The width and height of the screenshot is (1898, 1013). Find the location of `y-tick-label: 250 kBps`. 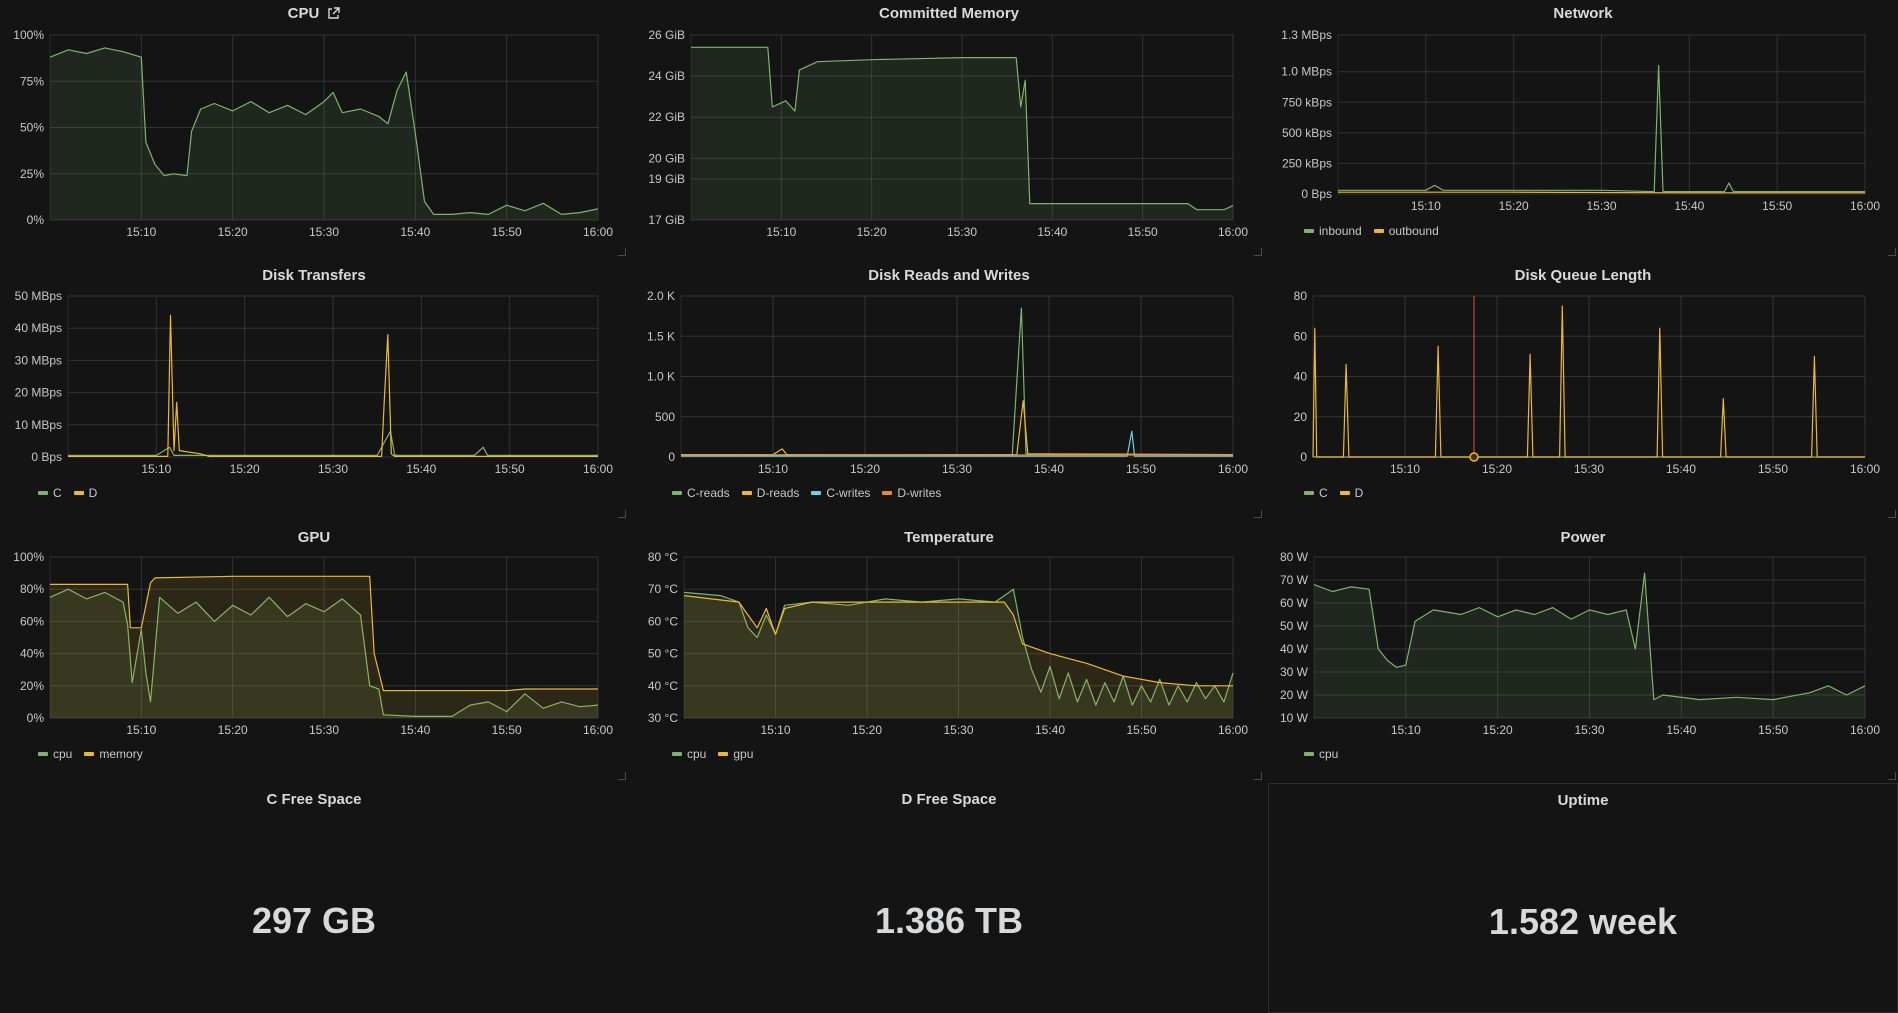

y-tick-label: 250 kBps is located at coordinates (1307, 163).